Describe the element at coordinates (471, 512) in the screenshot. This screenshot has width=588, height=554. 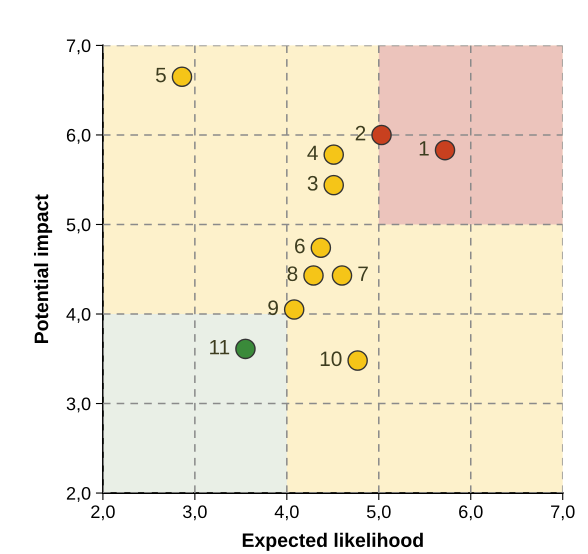
I see `x-tick-label: 6,0` at that location.